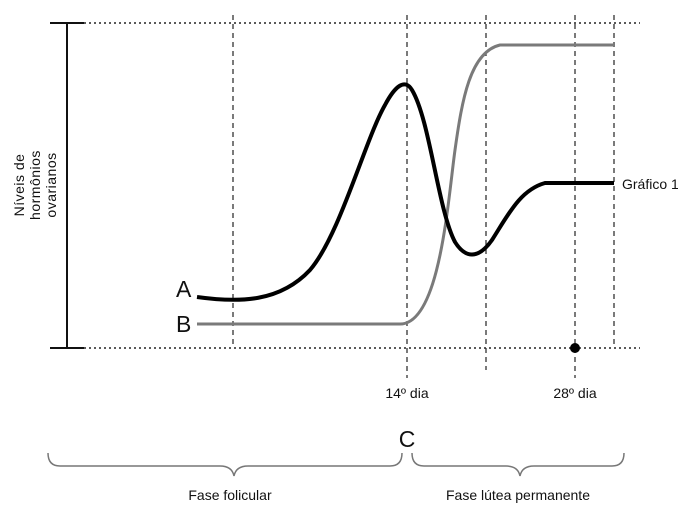 The image size is (678, 513). Describe the element at coordinates (183, 324) in the screenshot. I see `curve-b-label: B` at that location.